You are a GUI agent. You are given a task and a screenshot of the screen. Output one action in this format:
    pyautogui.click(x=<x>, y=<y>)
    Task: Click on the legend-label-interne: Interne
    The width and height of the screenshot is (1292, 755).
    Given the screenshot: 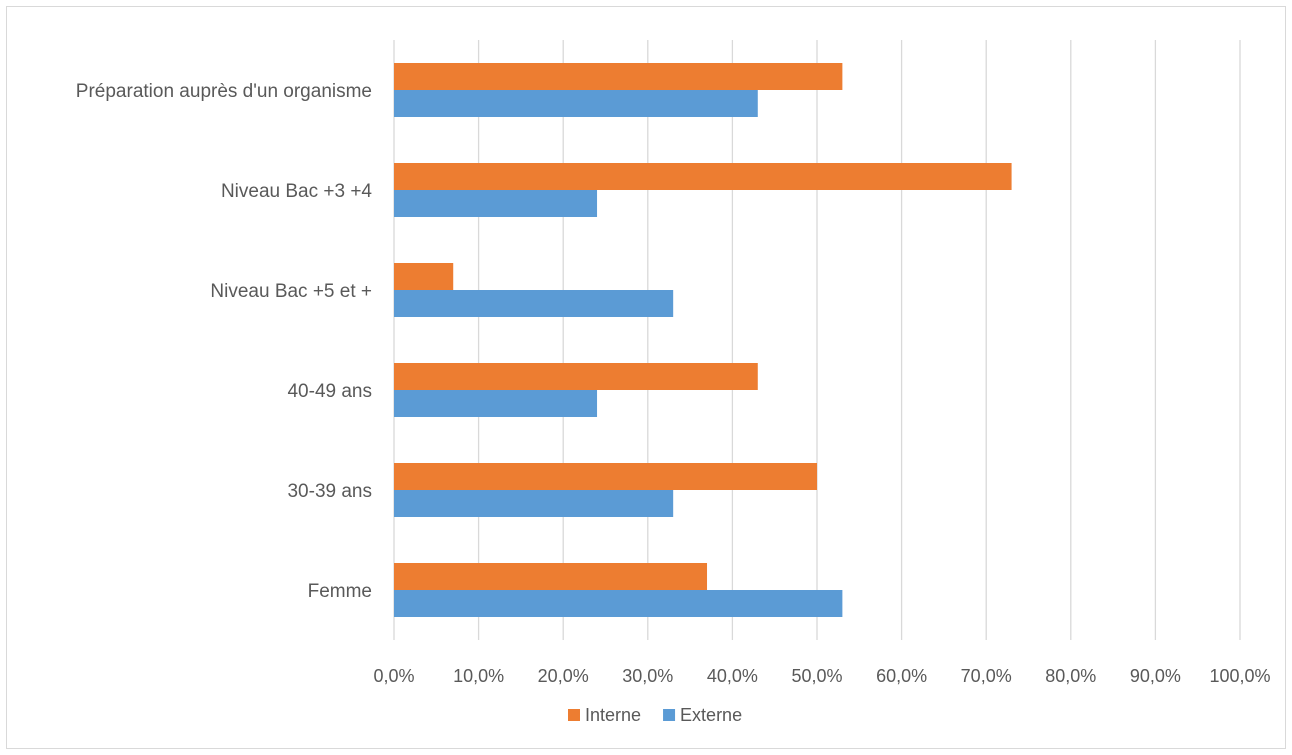 What is the action you would take?
    pyautogui.click(x=613, y=715)
    